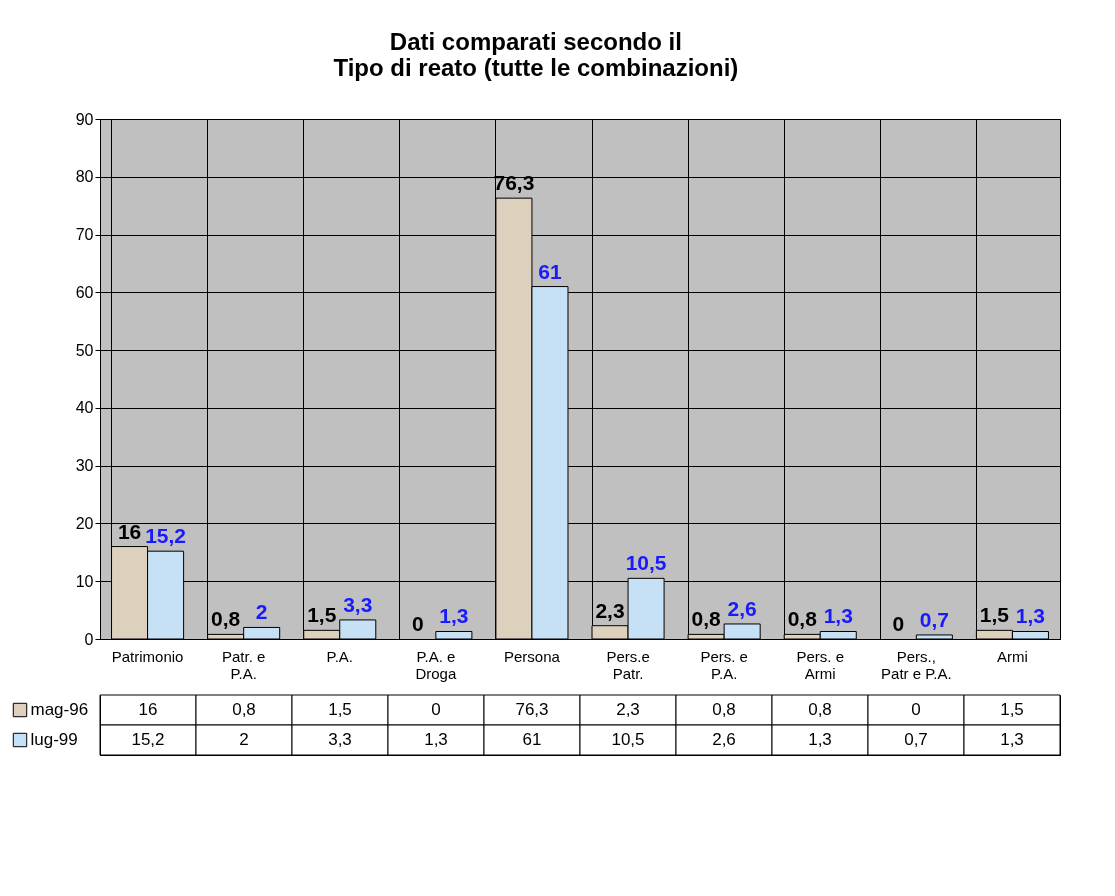  What do you see at coordinates (436, 664) in the screenshot?
I see `x-tick-label: P.A. e Droga` at bounding box center [436, 664].